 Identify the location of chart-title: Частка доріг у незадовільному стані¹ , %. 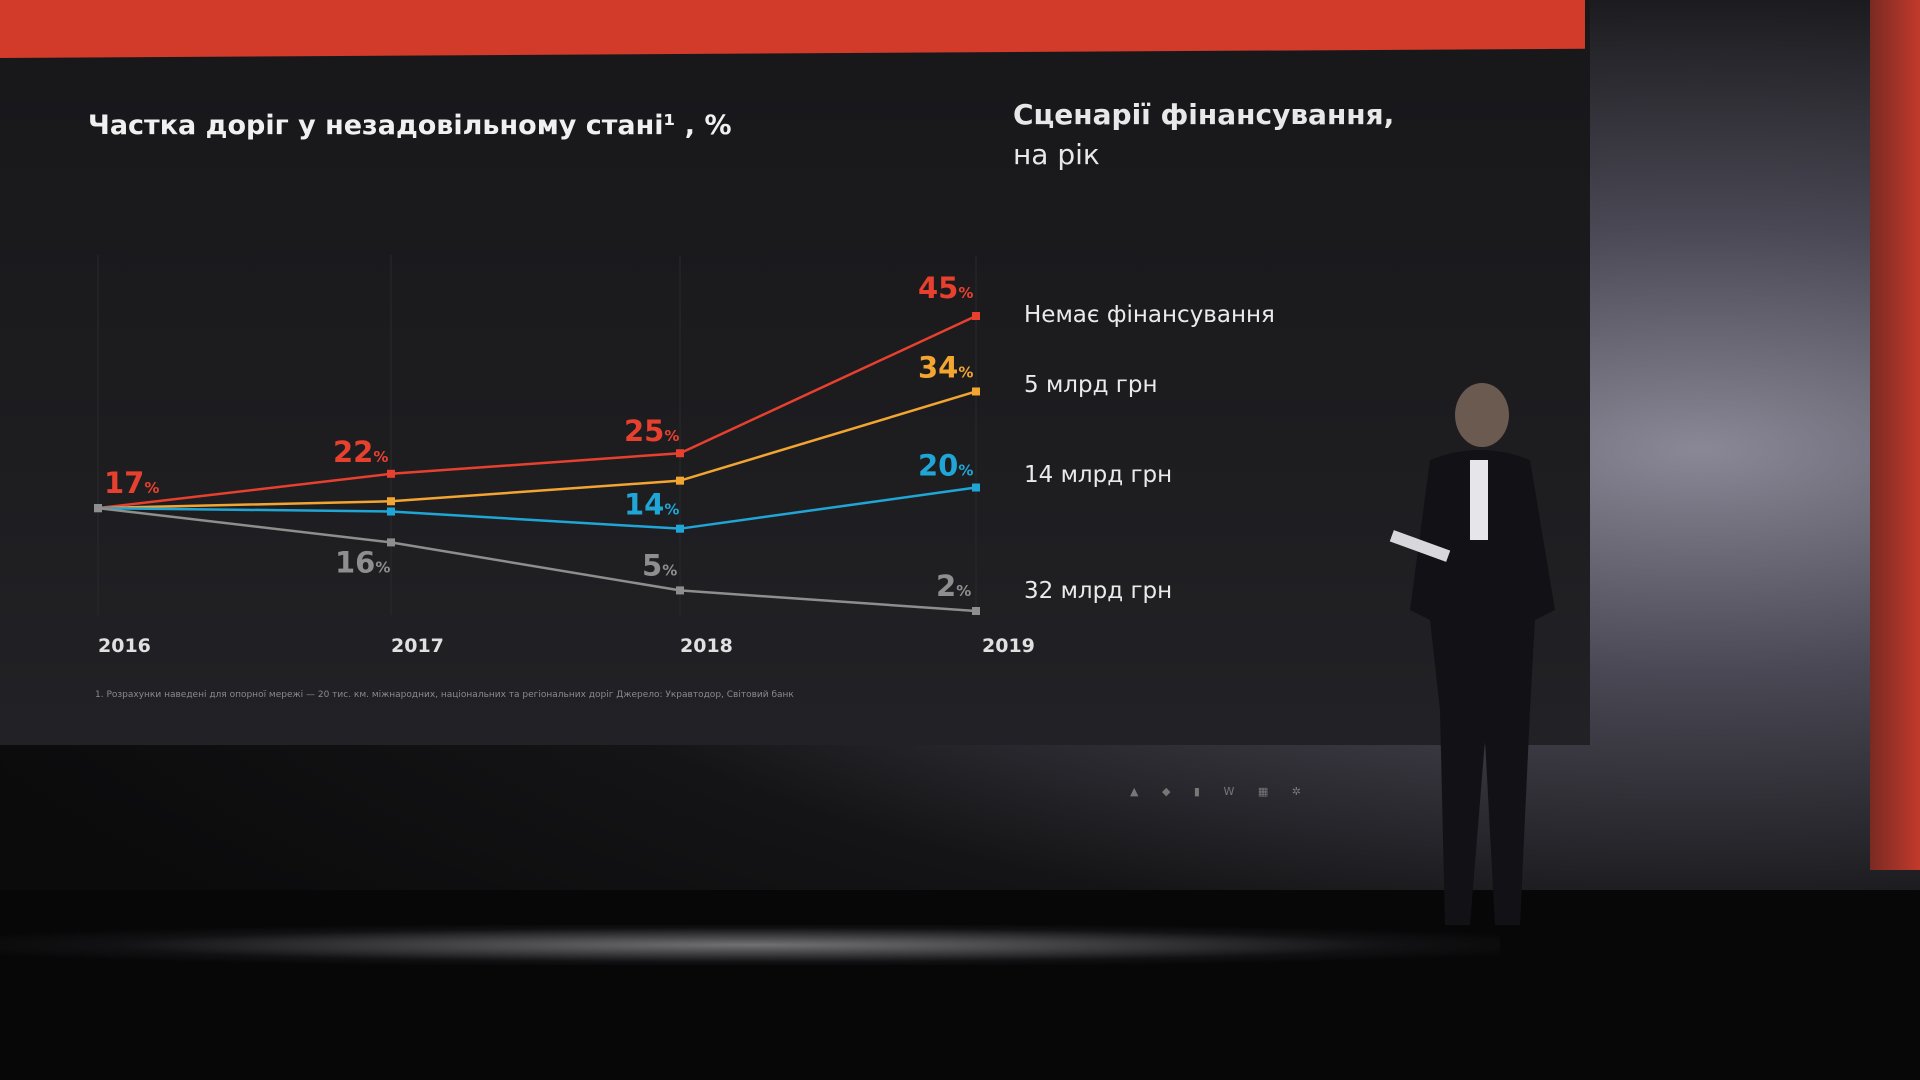
(410, 125).